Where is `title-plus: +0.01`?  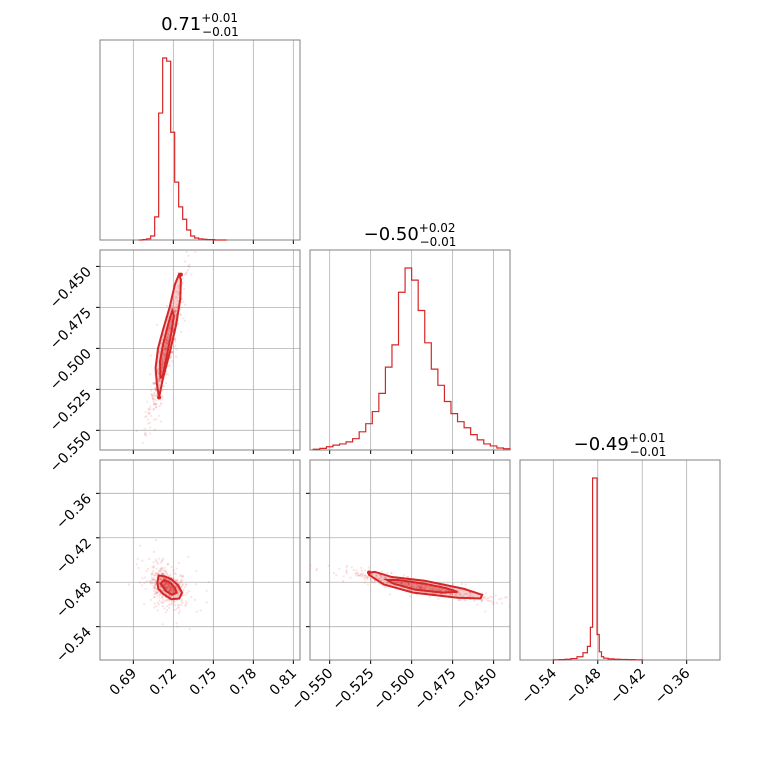
title-plus: +0.01 is located at coordinates (647, 438).